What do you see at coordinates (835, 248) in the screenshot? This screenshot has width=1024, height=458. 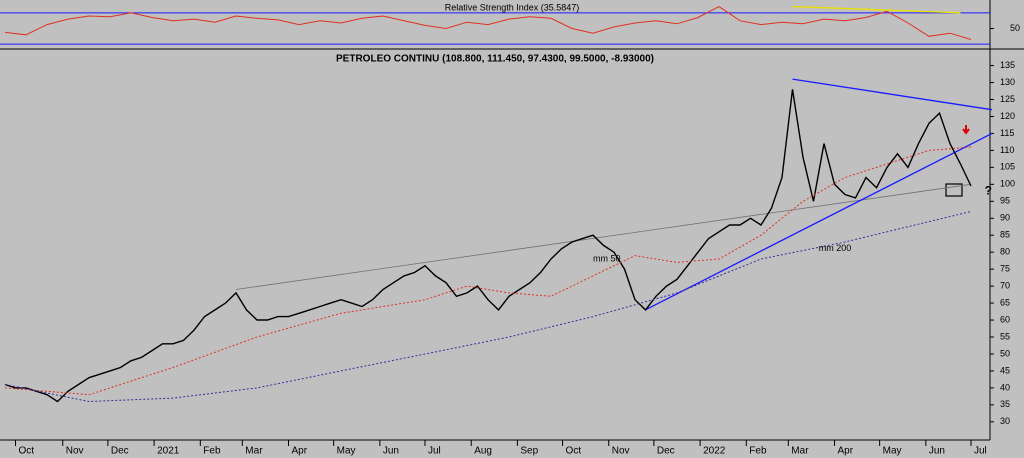 I see `annotation: mm 200` at bounding box center [835, 248].